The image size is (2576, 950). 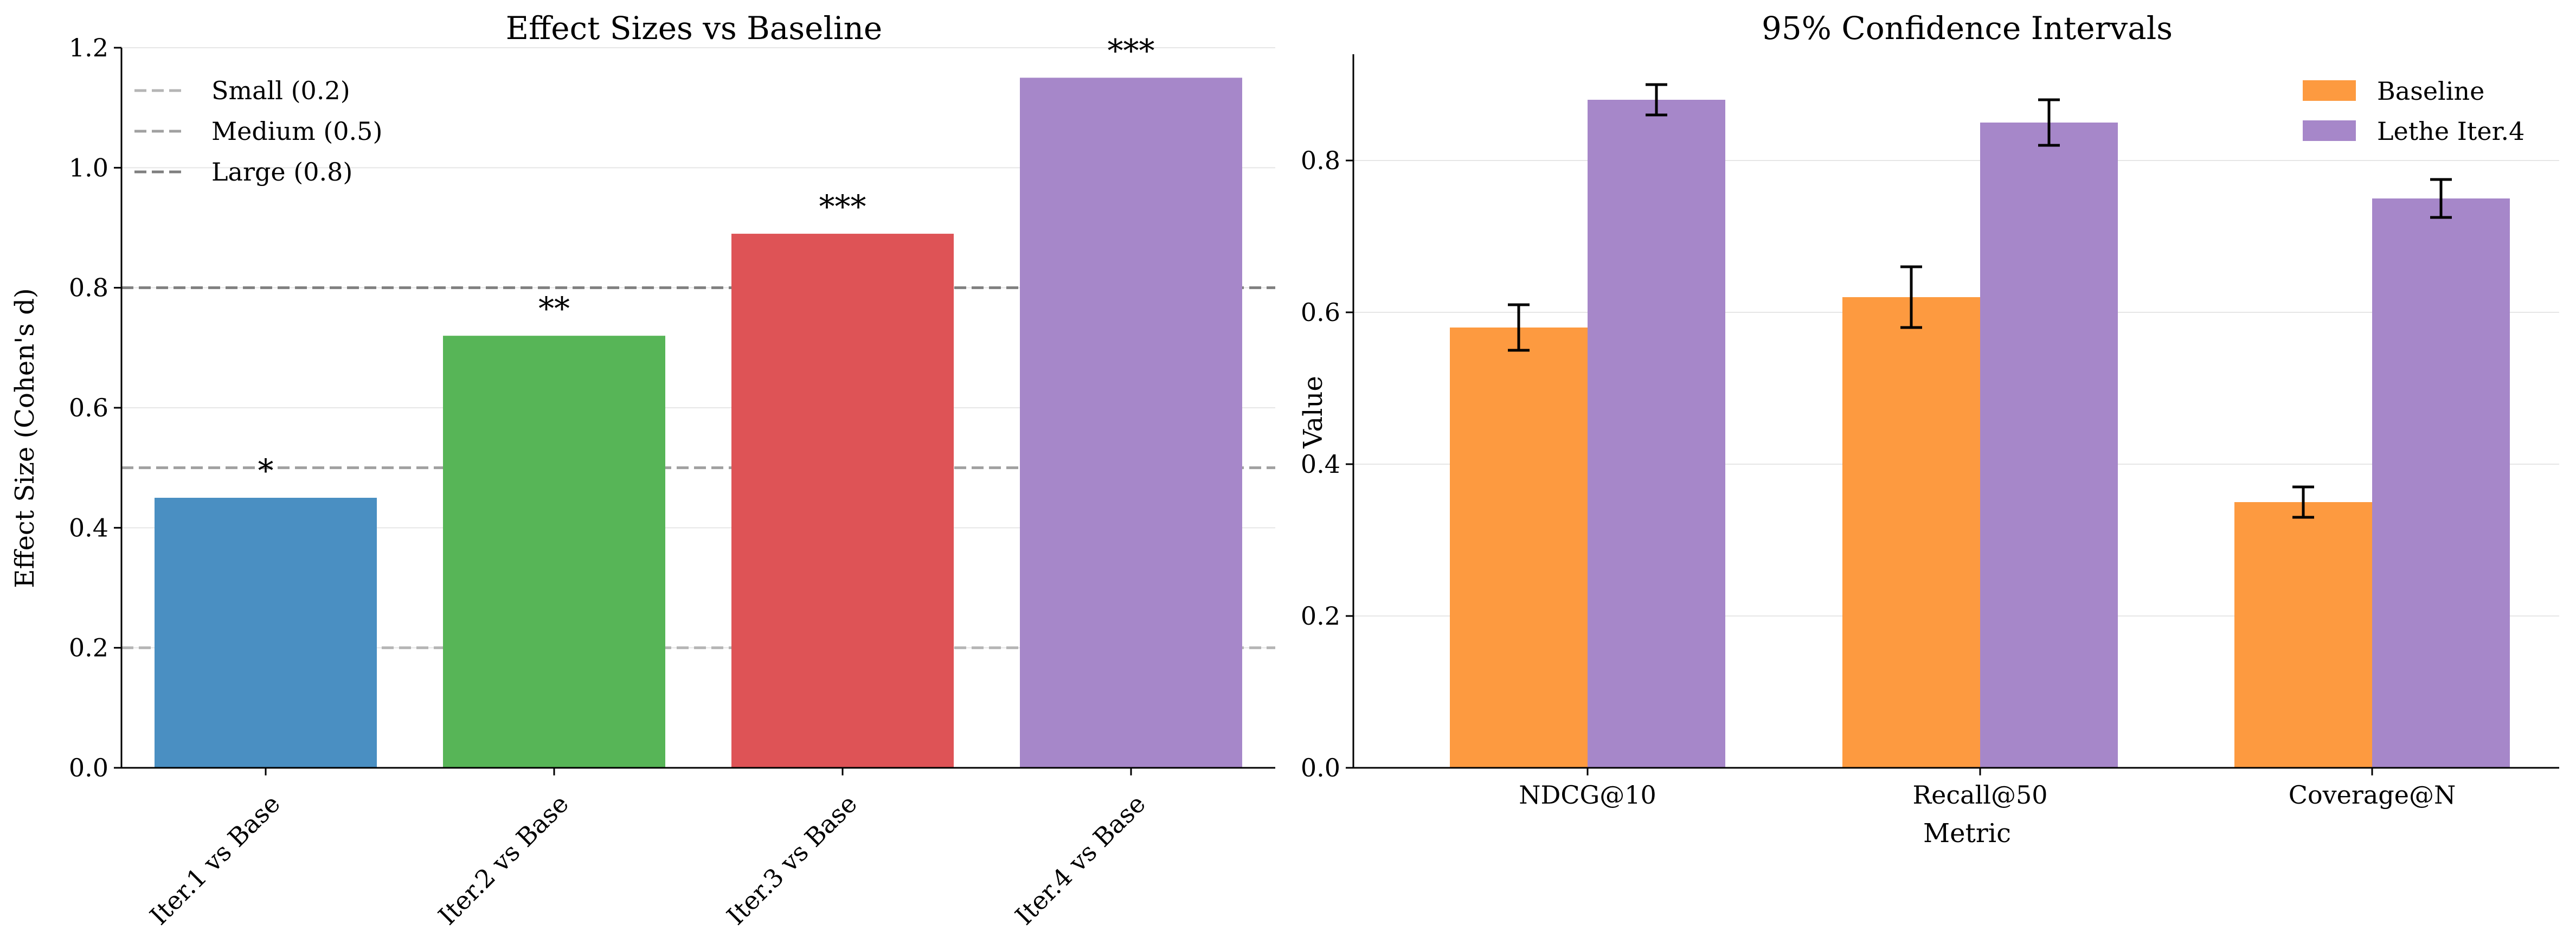 What do you see at coordinates (2450, 131) in the screenshot?
I see `legend-label: Lethe Iter.4` at bounding box center [2450, 131].